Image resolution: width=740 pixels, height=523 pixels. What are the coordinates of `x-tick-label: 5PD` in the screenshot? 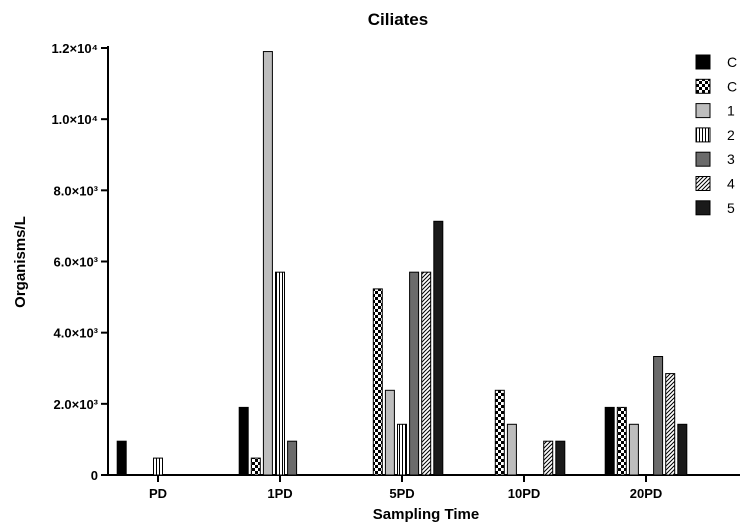 It's located at (401, 493).